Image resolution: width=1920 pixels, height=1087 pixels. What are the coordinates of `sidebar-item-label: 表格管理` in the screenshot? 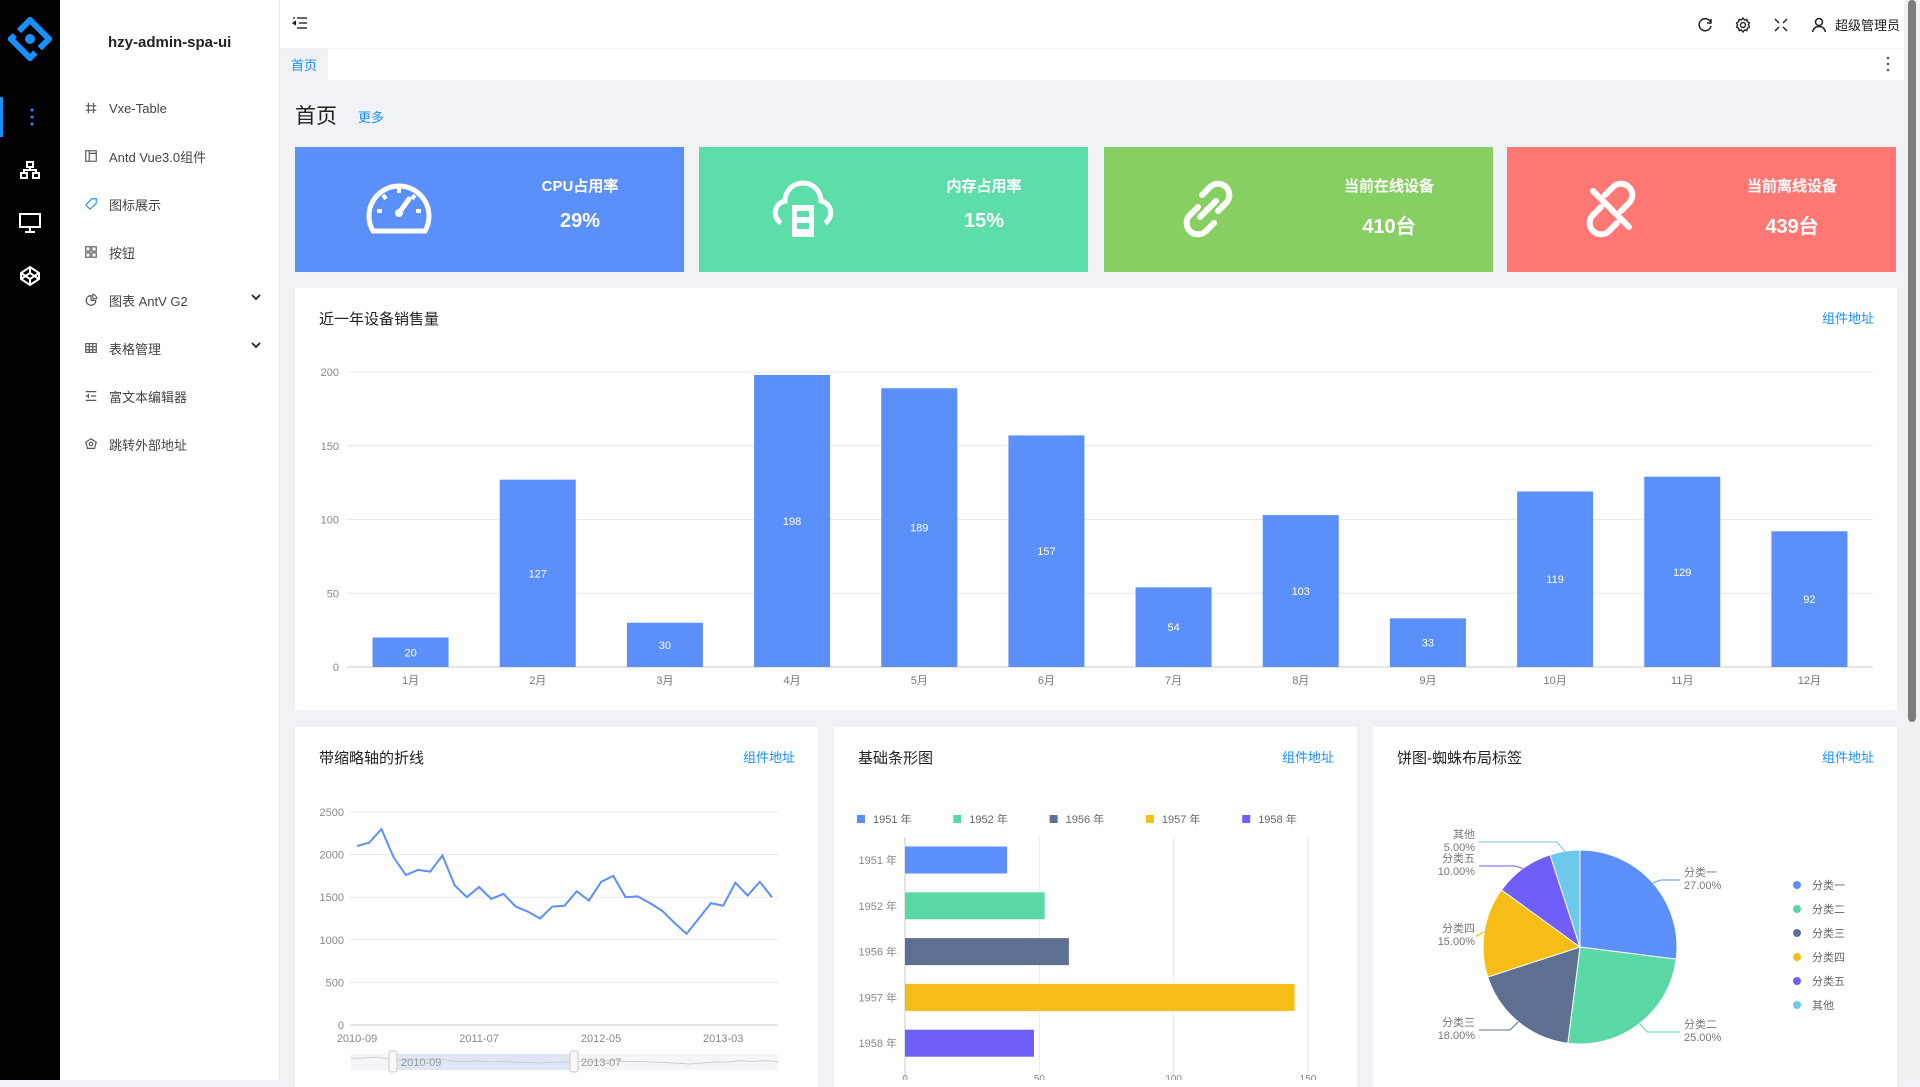 It's located at (135, 349).